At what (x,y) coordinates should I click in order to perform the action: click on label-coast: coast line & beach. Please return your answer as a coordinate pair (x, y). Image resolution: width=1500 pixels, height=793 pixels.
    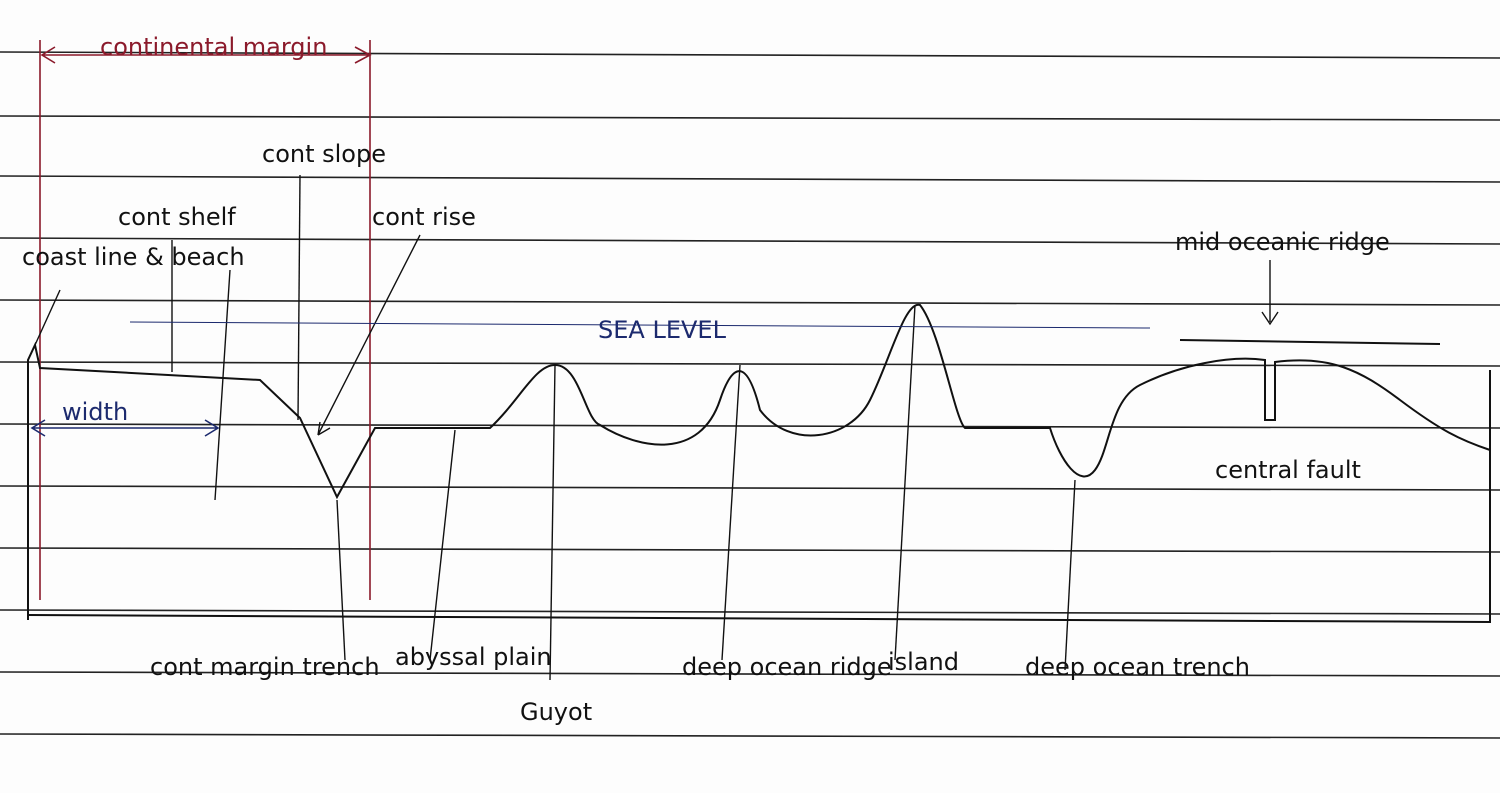
    Looking at the image, I should click on (133, 257).